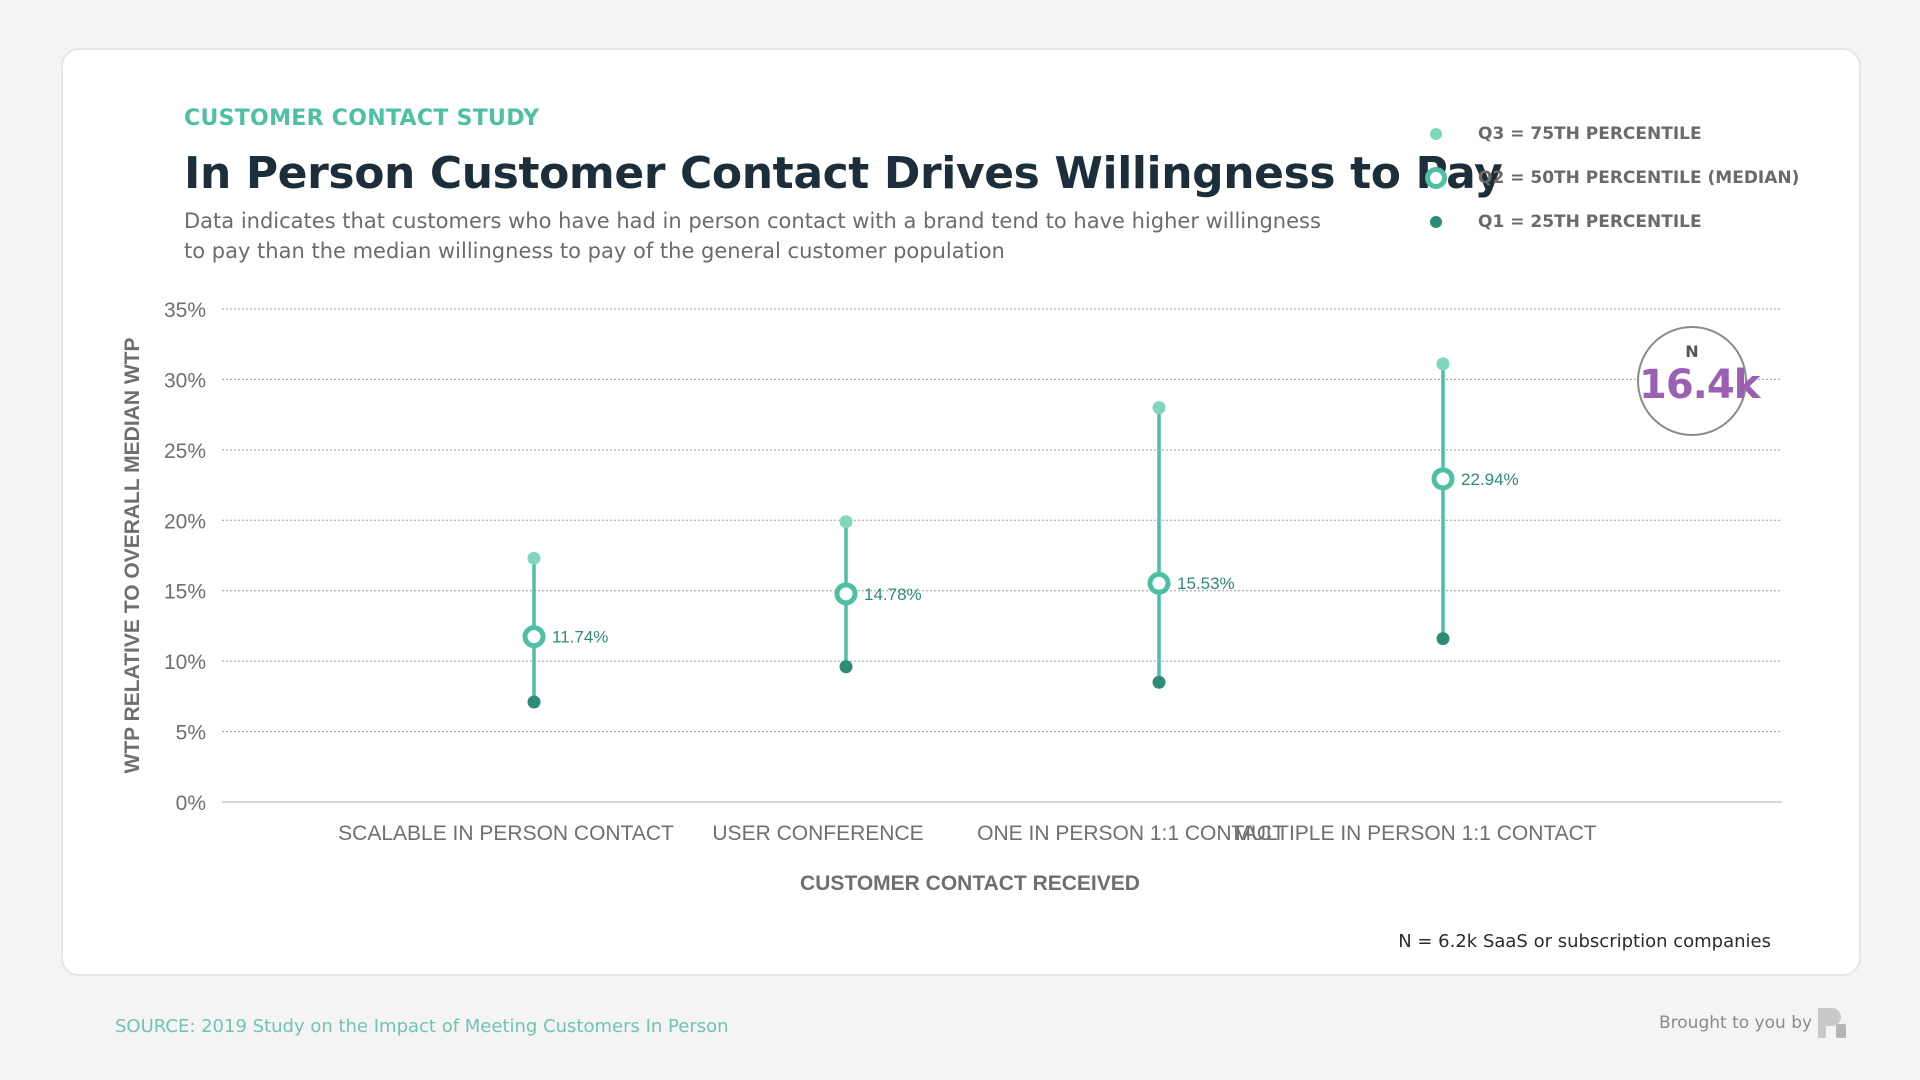 The image size is (1920, 1080). What do you see at coordinates (1206, 583) in the screenshot?
I see `median-data-label: 15.53%` at bounding box center [1206, 583].